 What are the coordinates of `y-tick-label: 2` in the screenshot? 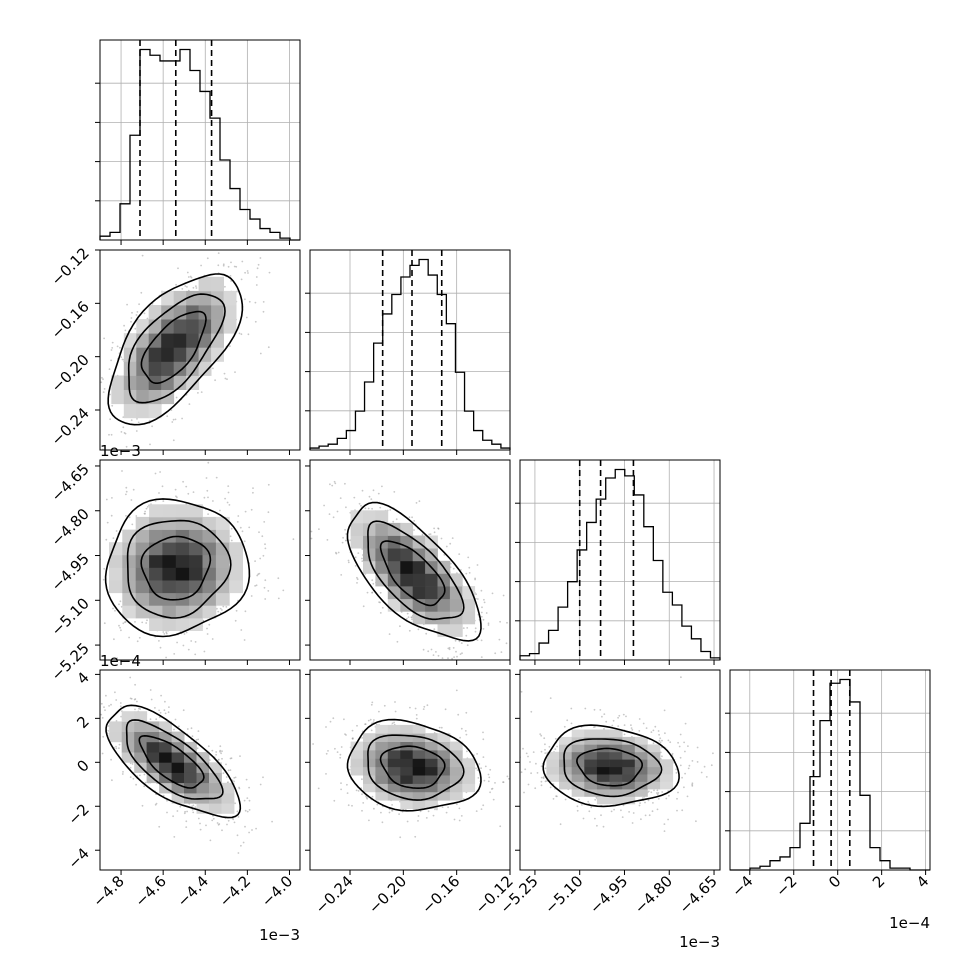 It's located at (82, 721).